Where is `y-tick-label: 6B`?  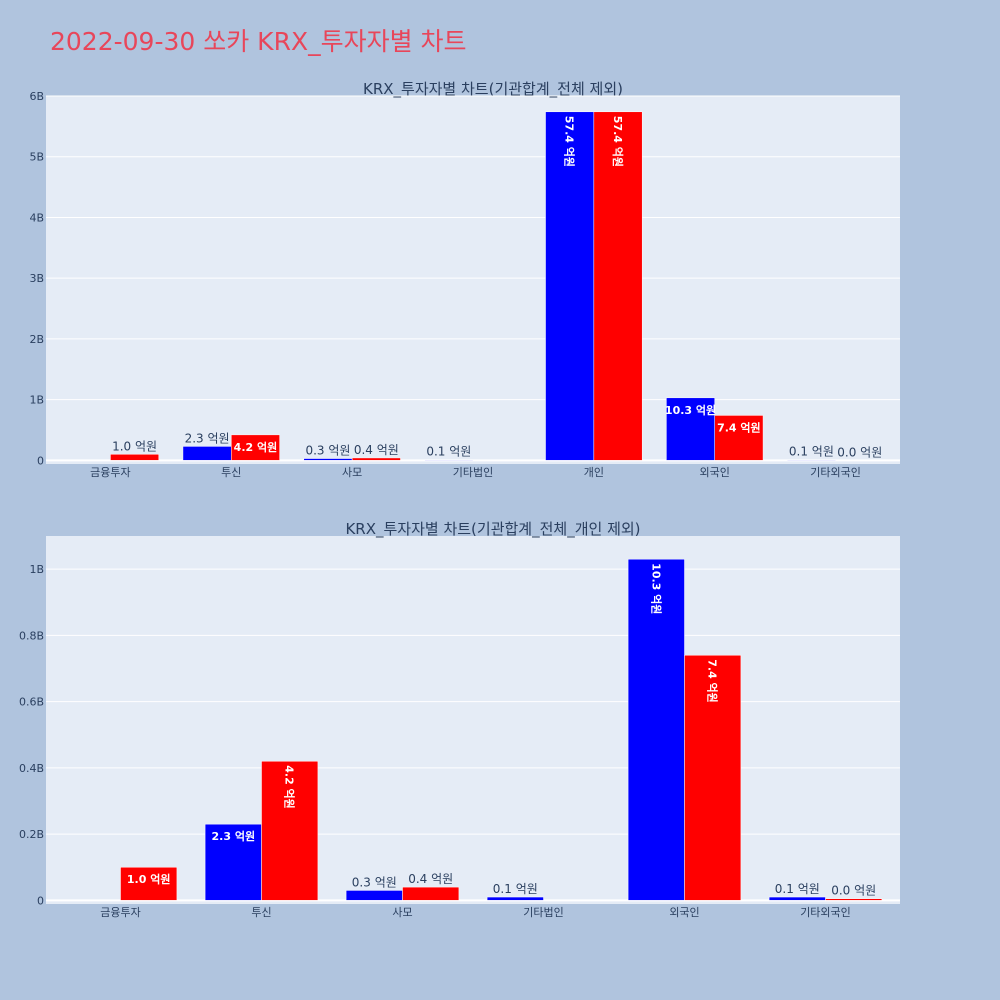
y-tick-label: 6B is located at coordinates (36, 96).